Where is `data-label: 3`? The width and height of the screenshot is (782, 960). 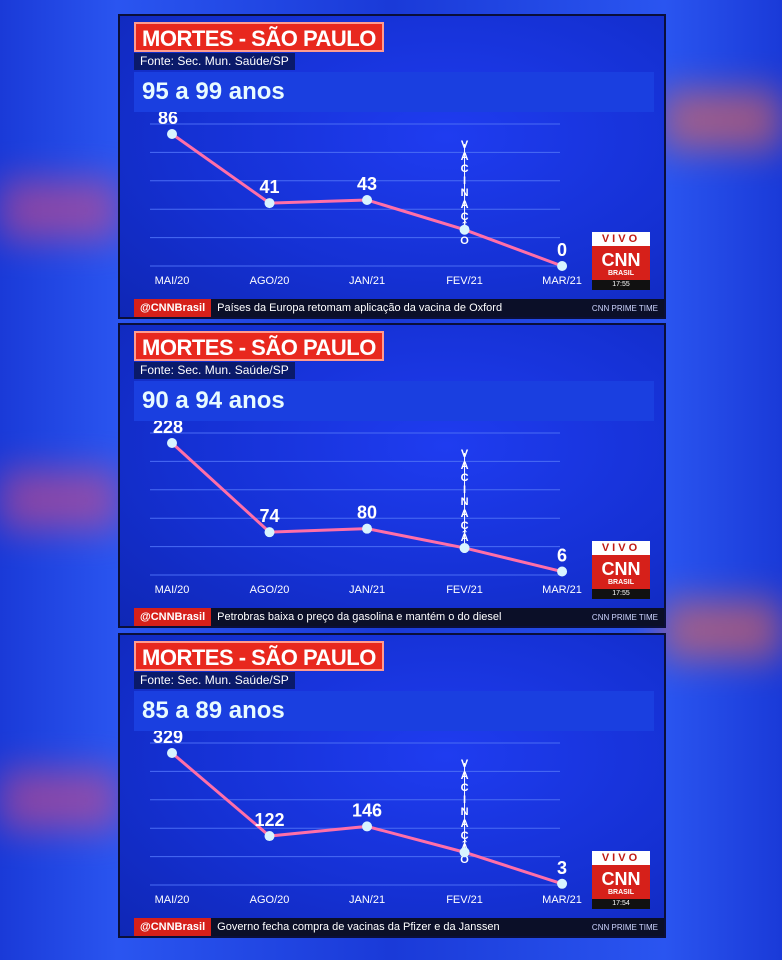
data-label: 3 is located at coordinates (562, 868).